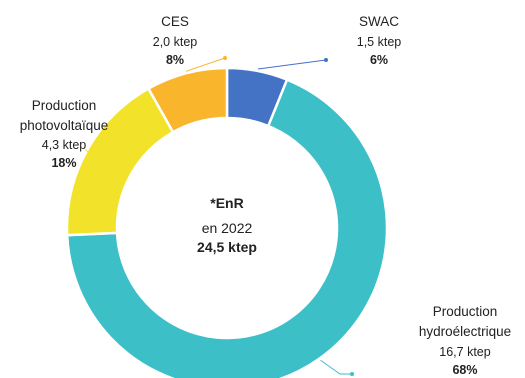 The width and height of the screenshot is (525, 378). I want to click on leader-line-ces, so click(205, 64).